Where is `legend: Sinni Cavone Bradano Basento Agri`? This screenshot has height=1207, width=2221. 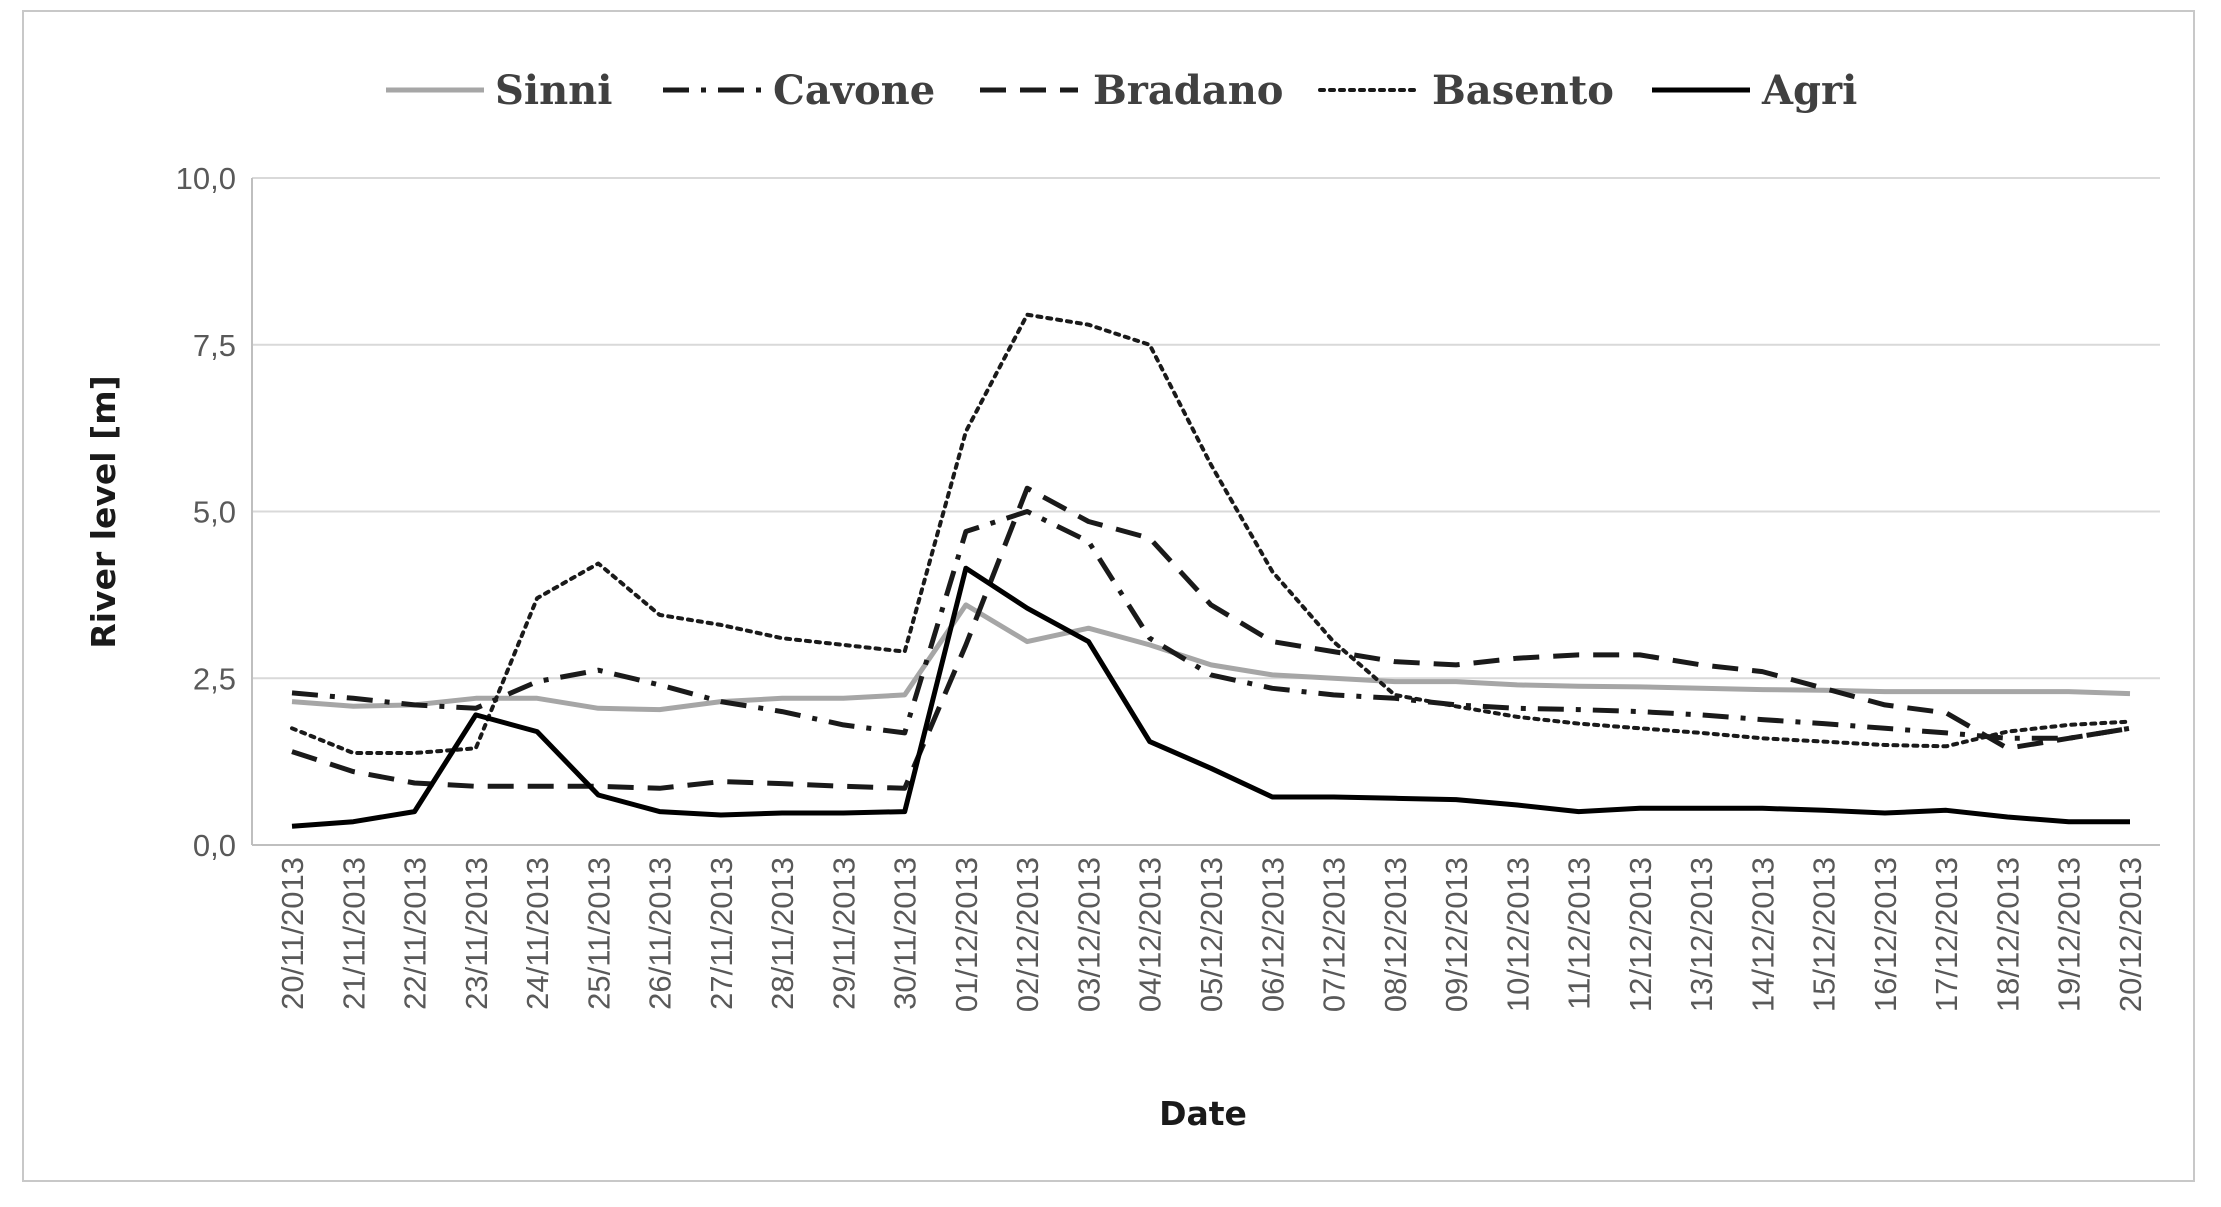
legend: Sinni Cavone Bradano Basento Agri is located at coordinates (1121, 90).